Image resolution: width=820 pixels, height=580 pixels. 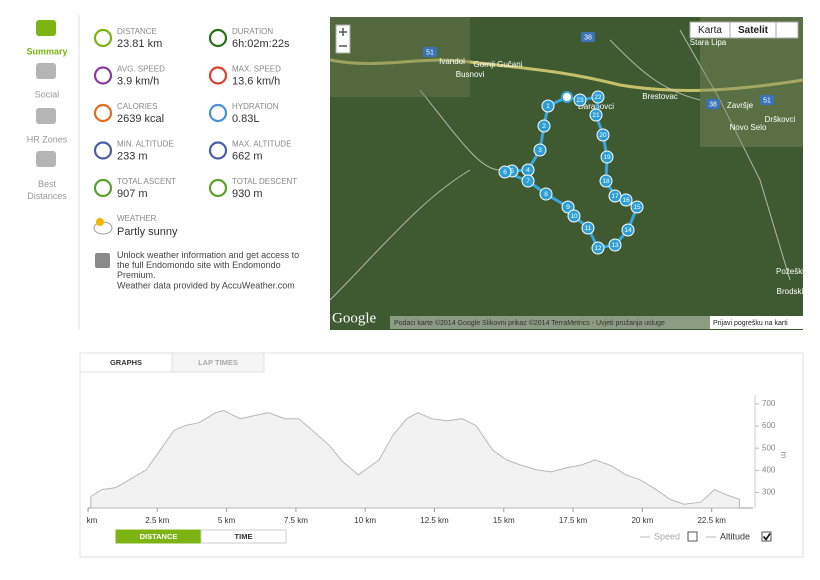 What do you see at coordinates (227, 520) in the screenshot?
I see `x-tick-label: 5 km` at bounding box center [227, 520].